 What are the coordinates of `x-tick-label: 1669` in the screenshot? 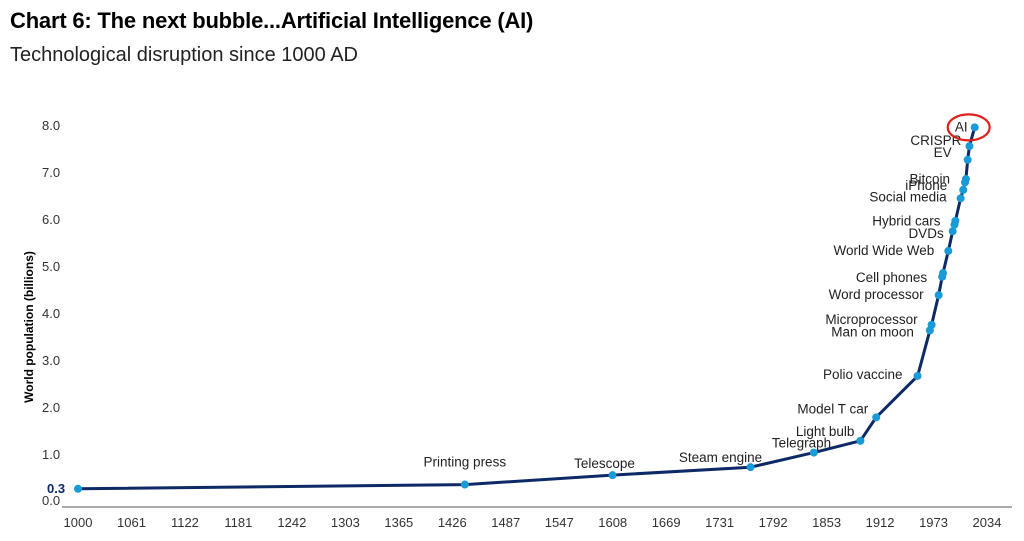 It's located at (666, 522).